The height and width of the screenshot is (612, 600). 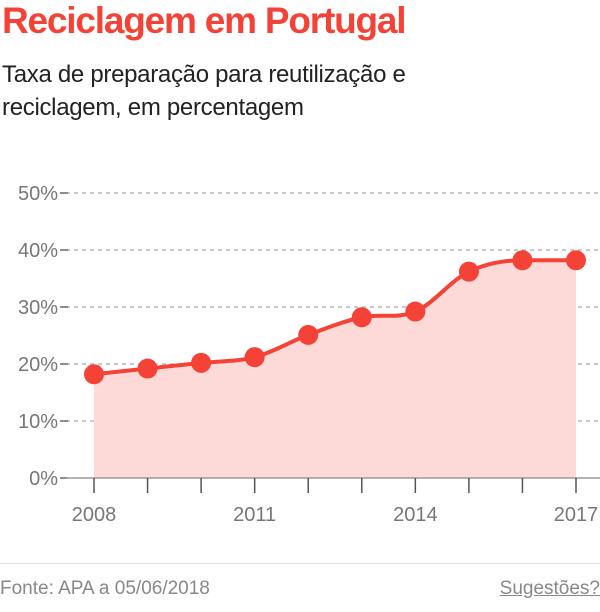 I want to click on y-tick-label: 30%, so click(x=38, y=308).